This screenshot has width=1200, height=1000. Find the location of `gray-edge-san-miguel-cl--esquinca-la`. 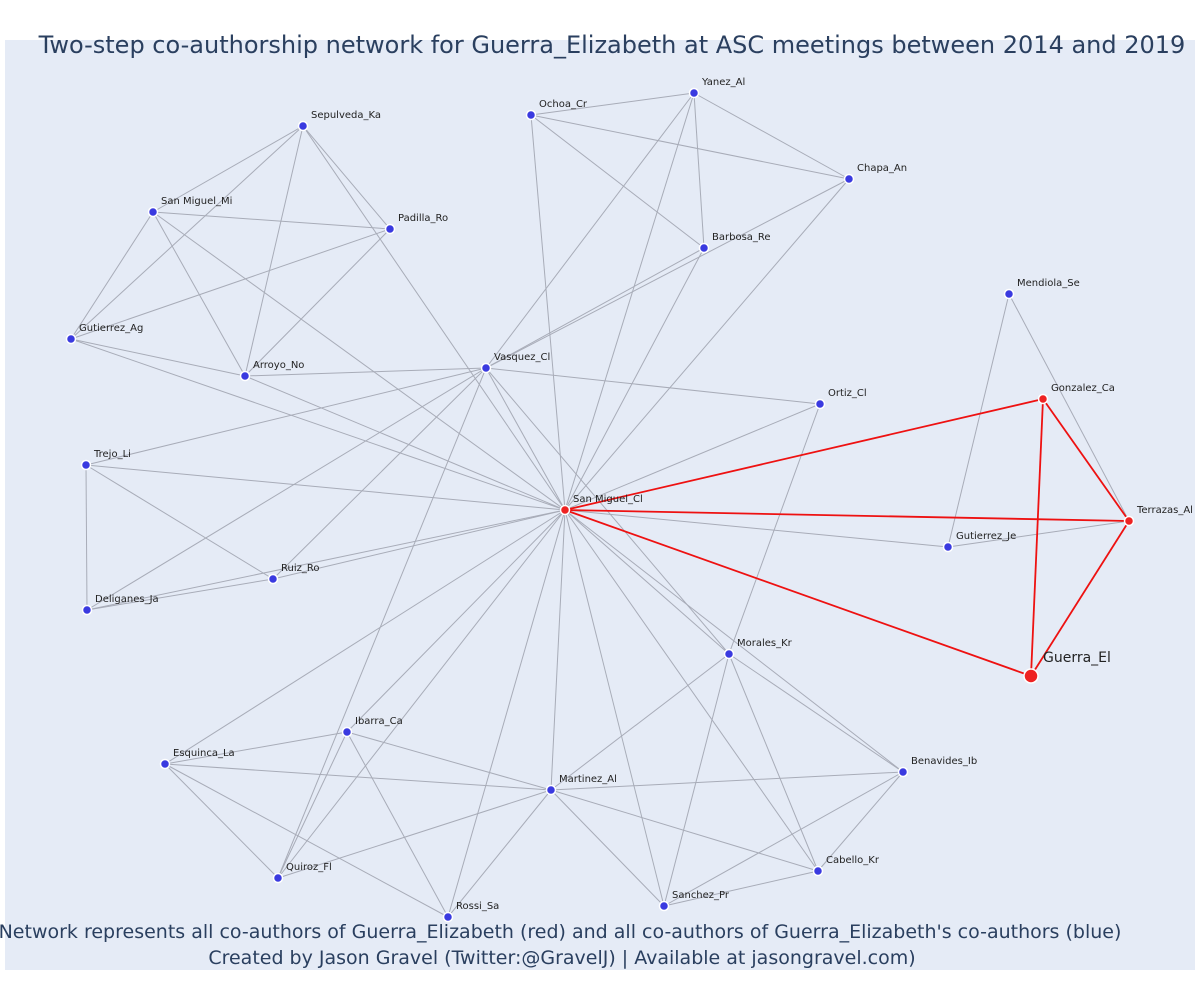

gray-edge-san-miguel-cl--esquinca-la is located at coordinates (365, 637).